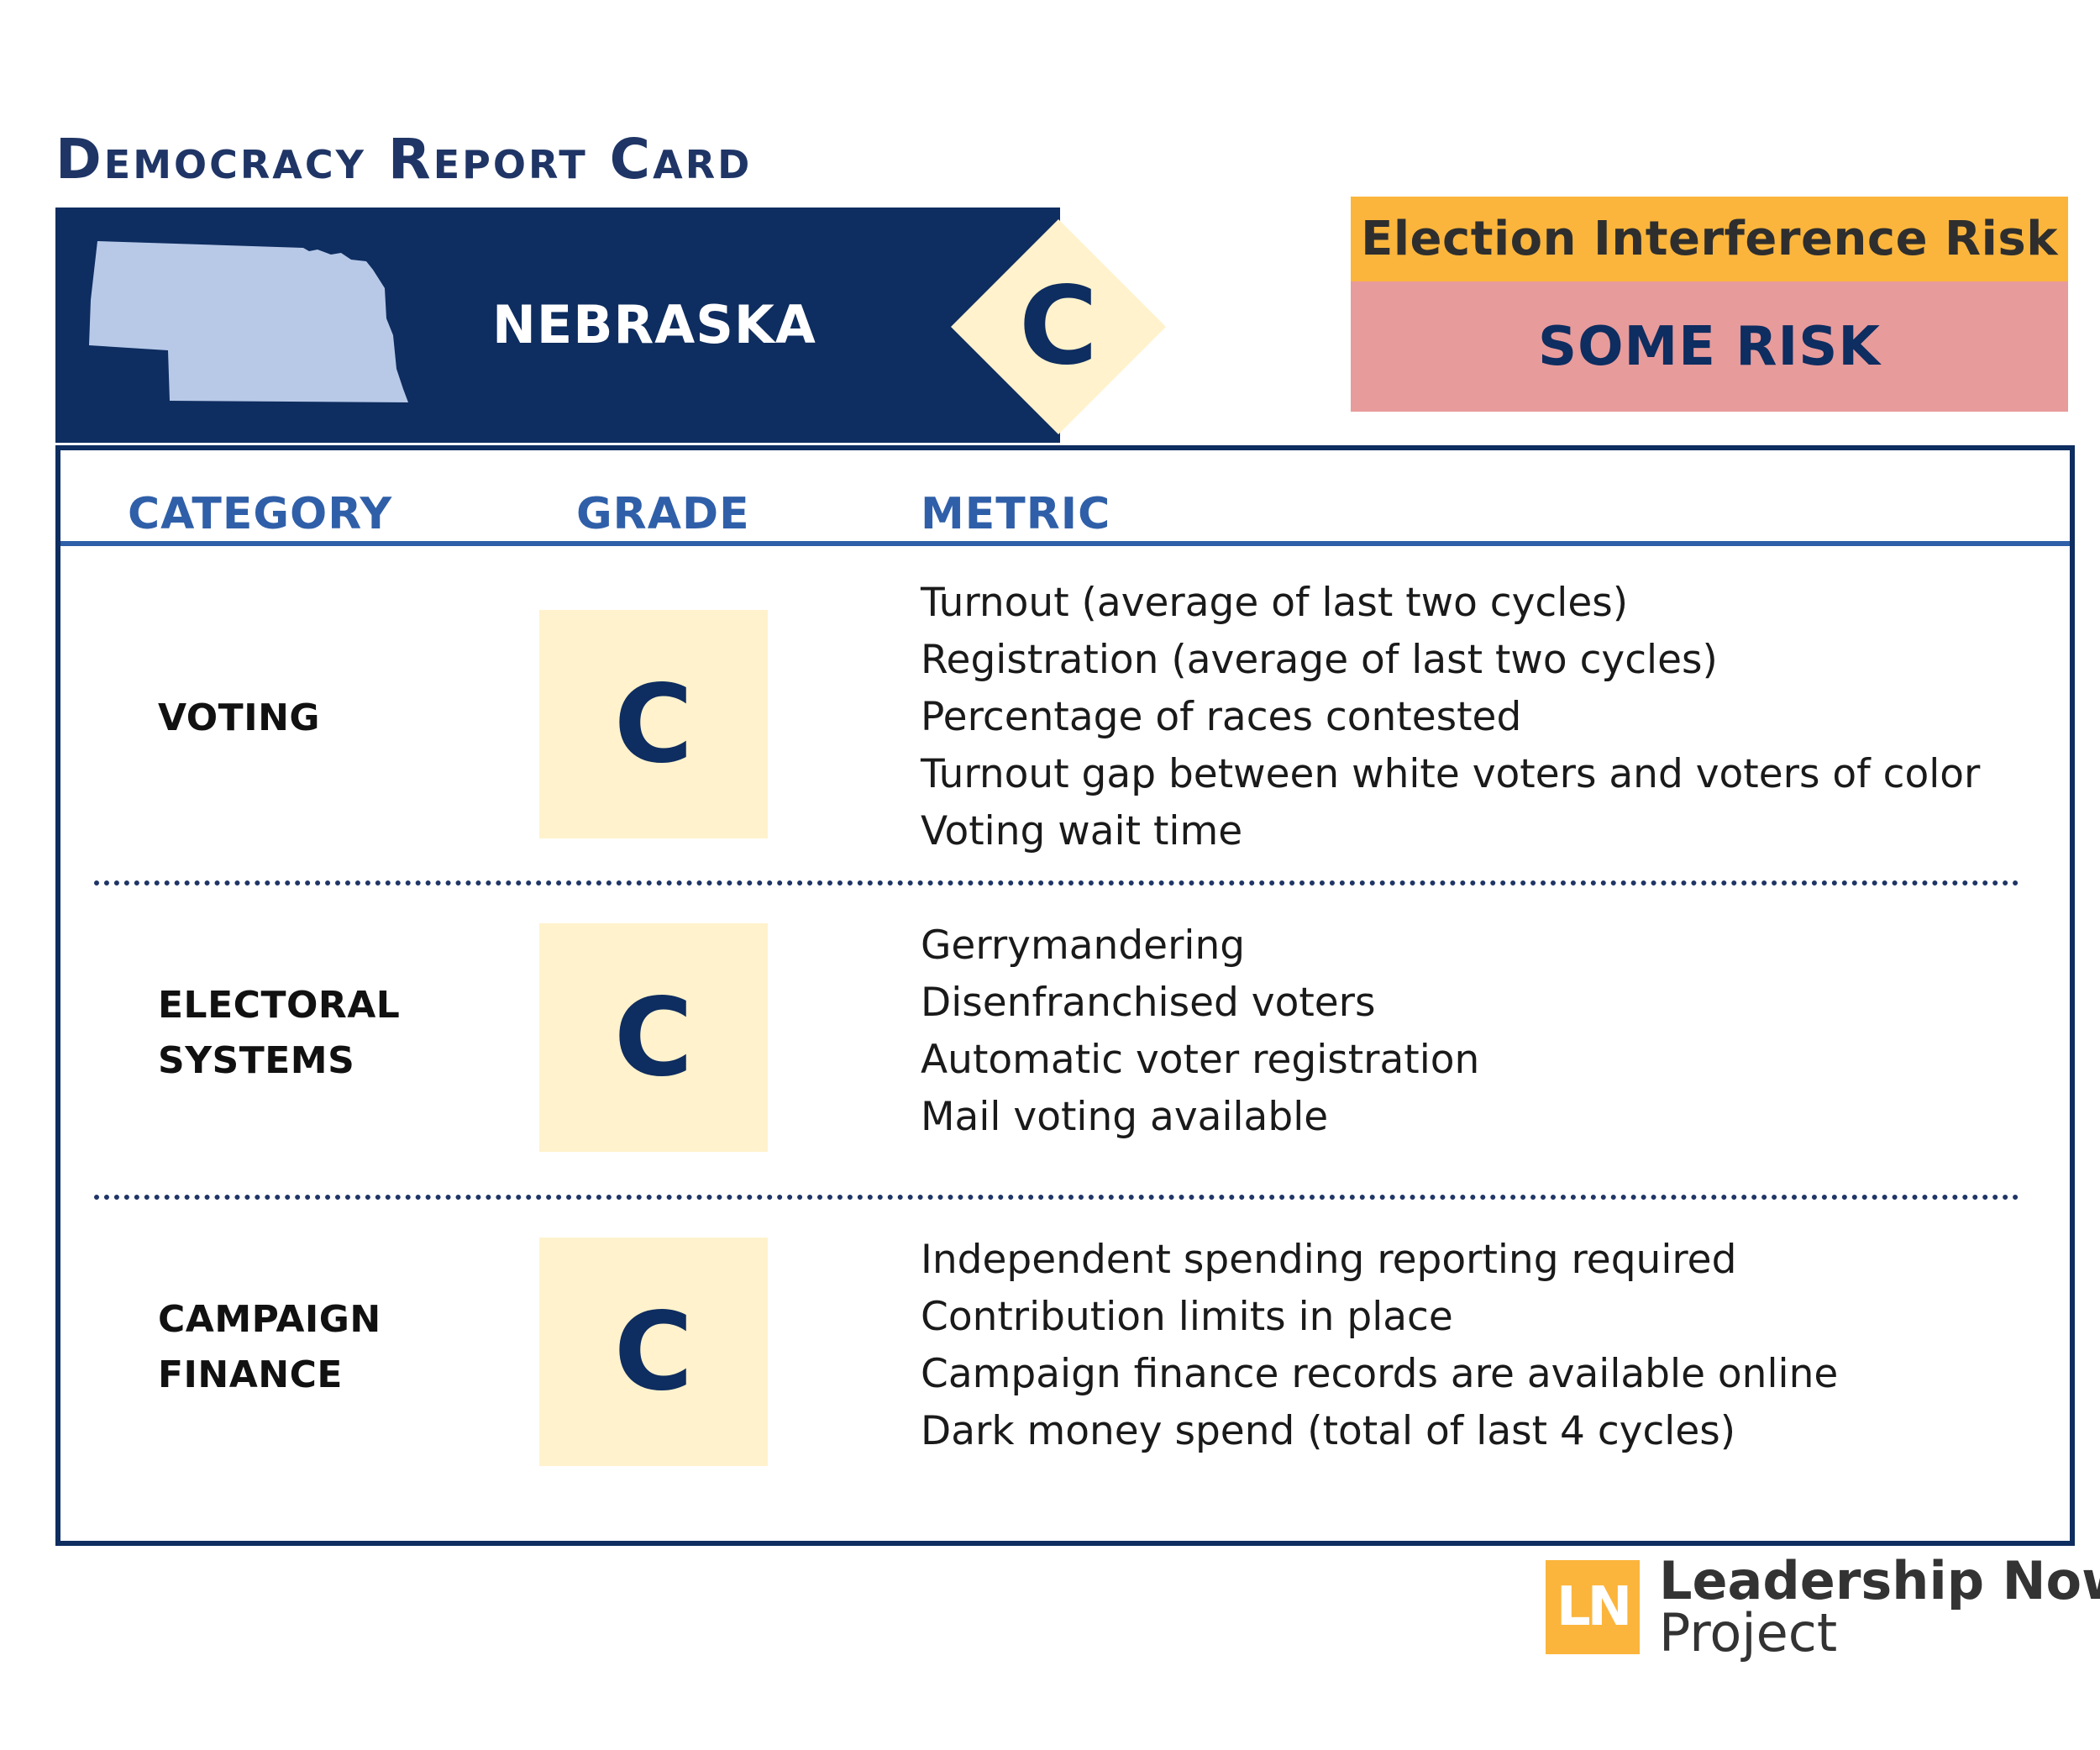 The width and height of the screenshot is (2100, 1750). I want to click on header-divider, so click(1065, 544).